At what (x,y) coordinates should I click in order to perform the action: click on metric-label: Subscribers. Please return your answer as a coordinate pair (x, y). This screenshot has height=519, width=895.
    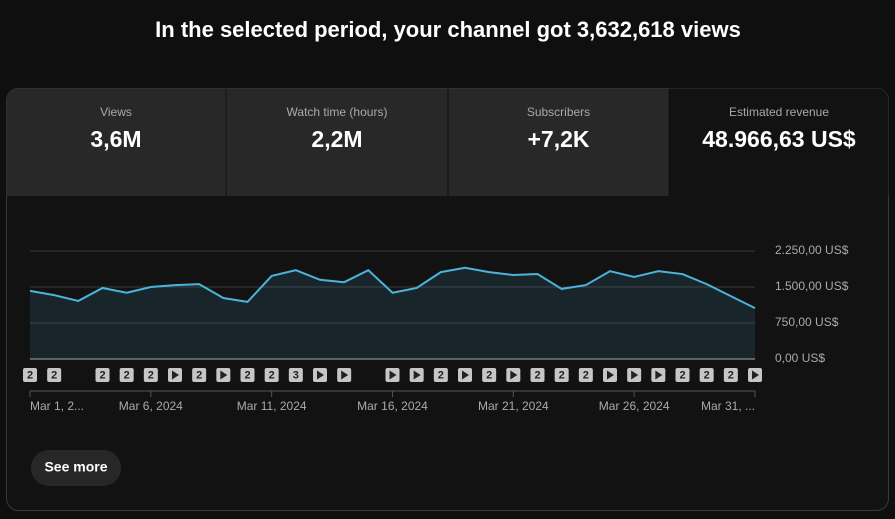
    Looking at the image, I should click on (558, 112).